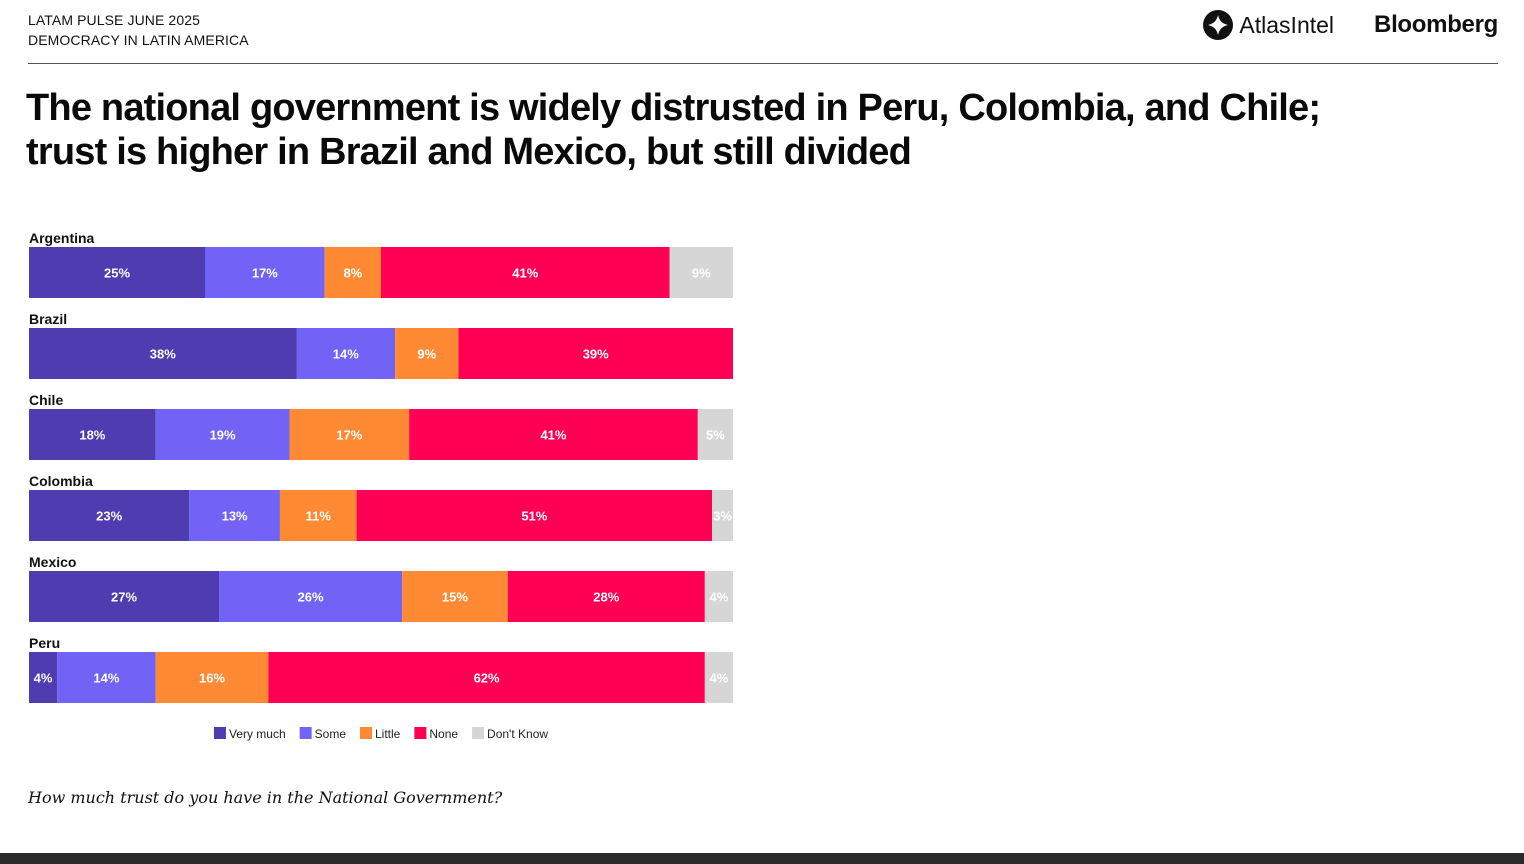 The height and width of the screenshot is (864, 1524). What do you see at coordinates (1218, 25) in the screenshot?
I see `atlasintel-mark-icon` at bounding box center [1218, 25].